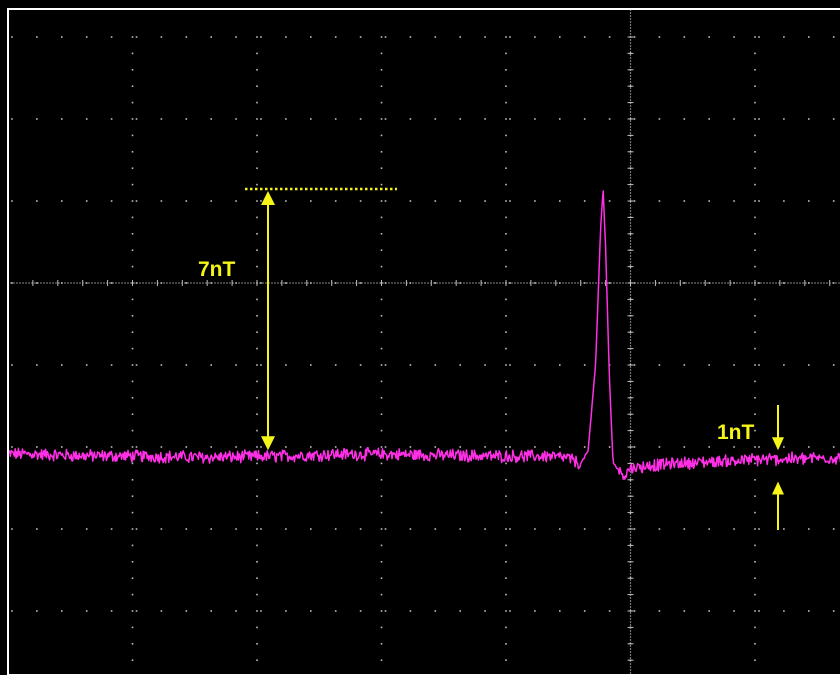 This screenshot has height=675, width=840. I want to click on spike-arrow-up-icon, so click(268, 198).